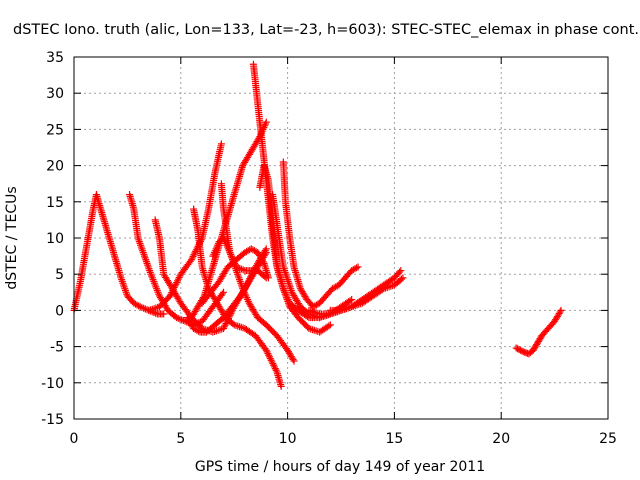 Image resolution: width=640 pixels, height=480 pixels. Describe the element at coordinates (12, 237) in the screenshot. I see `y-axis-label: dSTEC / TECUs` at that location.